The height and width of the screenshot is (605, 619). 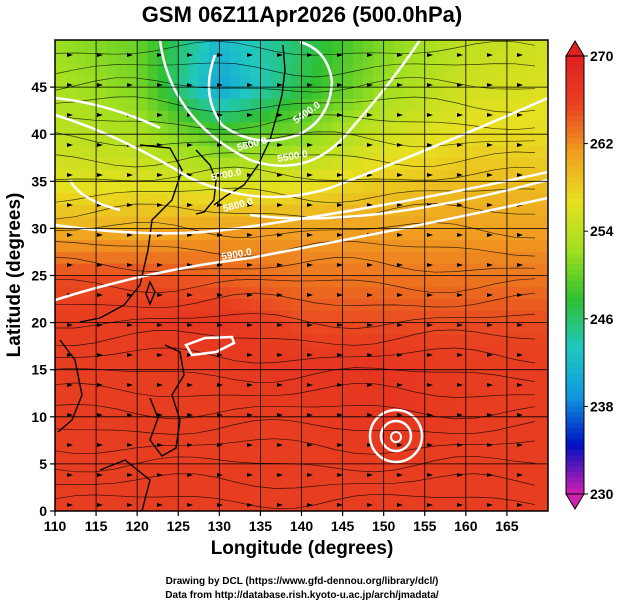 What do you see at coordinates (295, 230) in the screenshot?
I see `streamline` at bounding box center [295, 230].